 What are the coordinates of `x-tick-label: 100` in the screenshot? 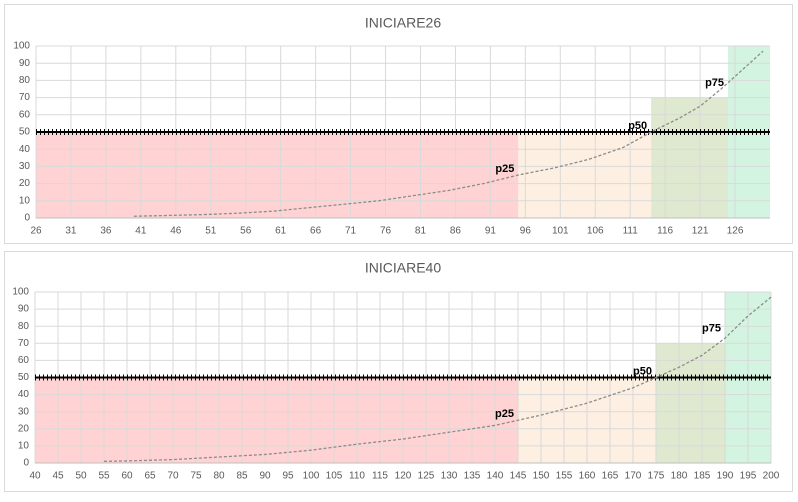 It's located at (311, 476).